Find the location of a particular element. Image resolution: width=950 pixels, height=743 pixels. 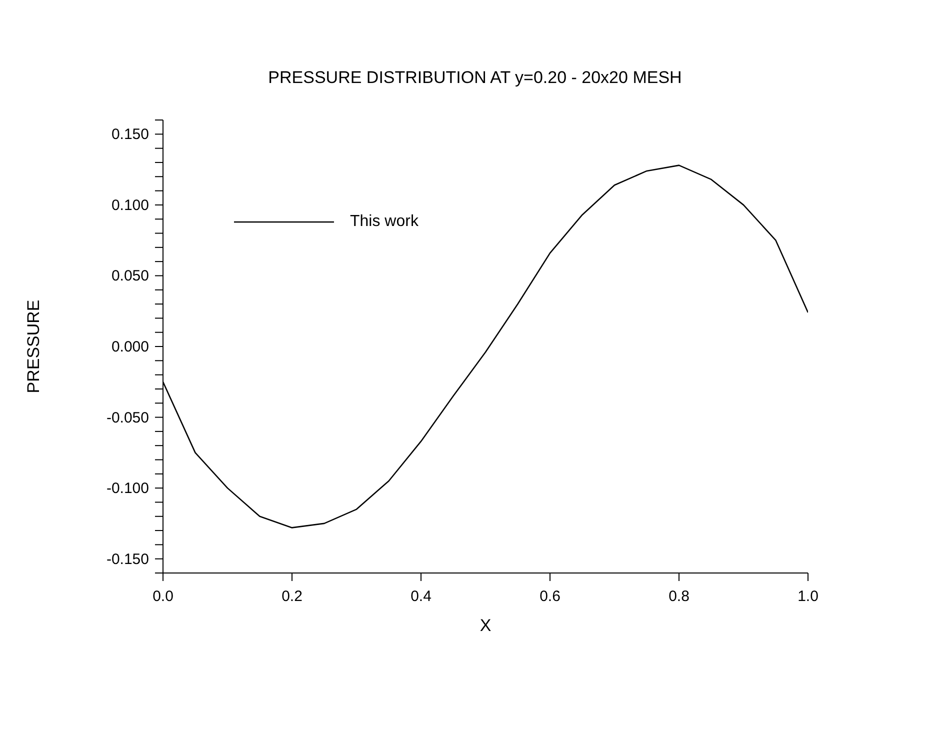

x-tick-label: 0.4 is located at coordinates (421, 596).